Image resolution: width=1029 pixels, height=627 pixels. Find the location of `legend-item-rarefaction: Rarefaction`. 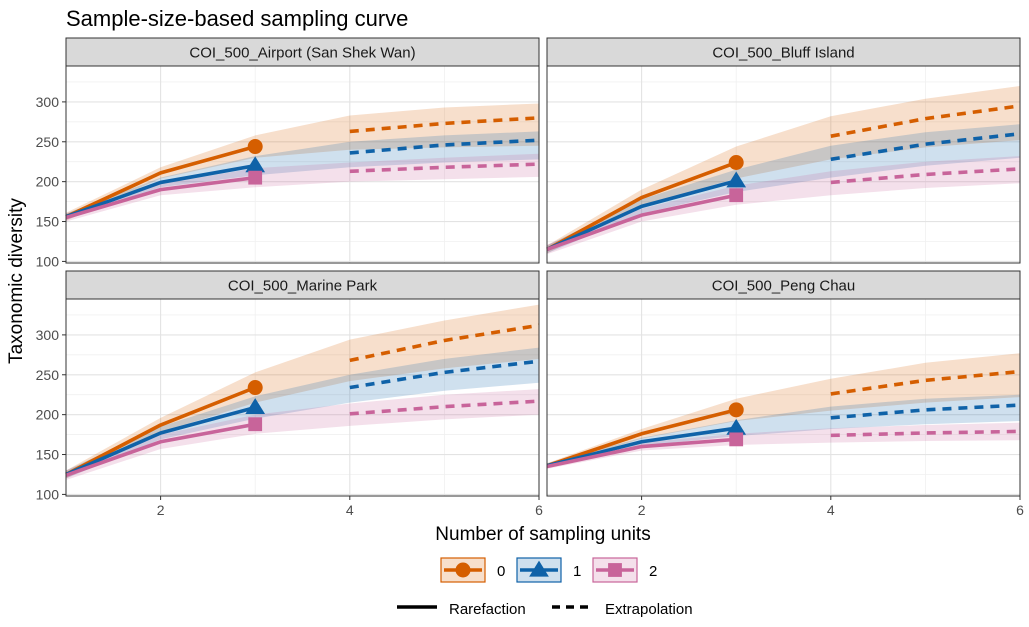

legend-item-rarefaction: Rarefaction is located at coordinates (461, 609).